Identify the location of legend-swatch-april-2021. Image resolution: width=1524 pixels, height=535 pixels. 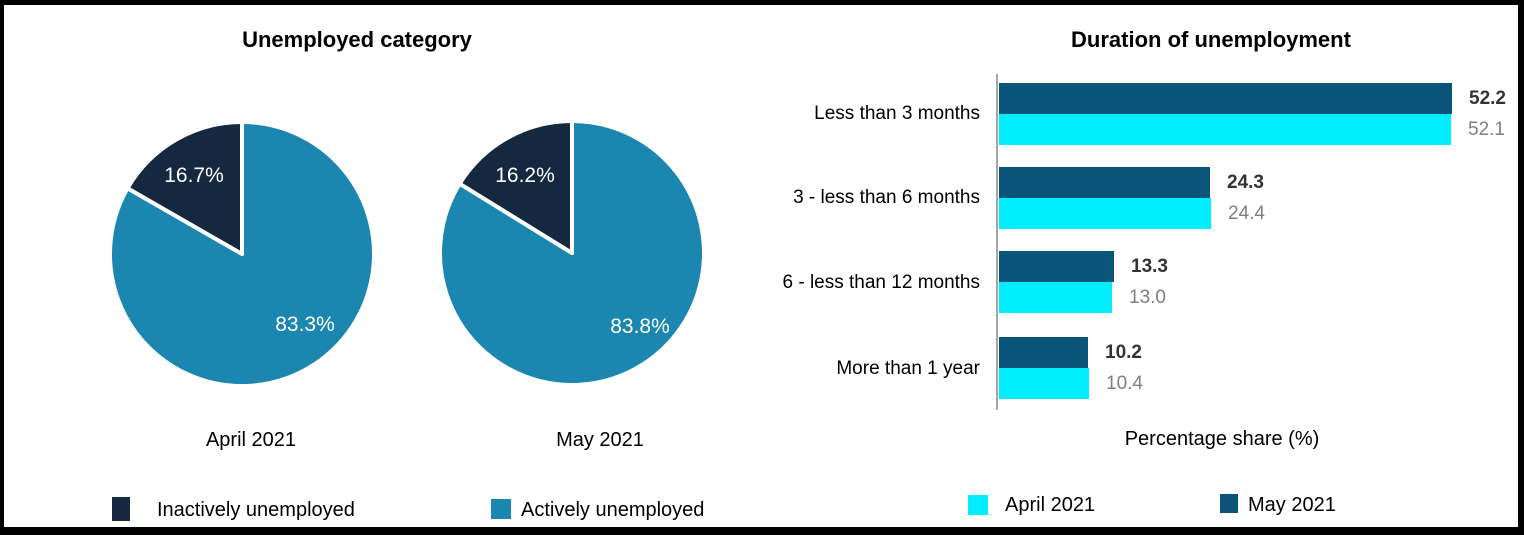
(978, 505).